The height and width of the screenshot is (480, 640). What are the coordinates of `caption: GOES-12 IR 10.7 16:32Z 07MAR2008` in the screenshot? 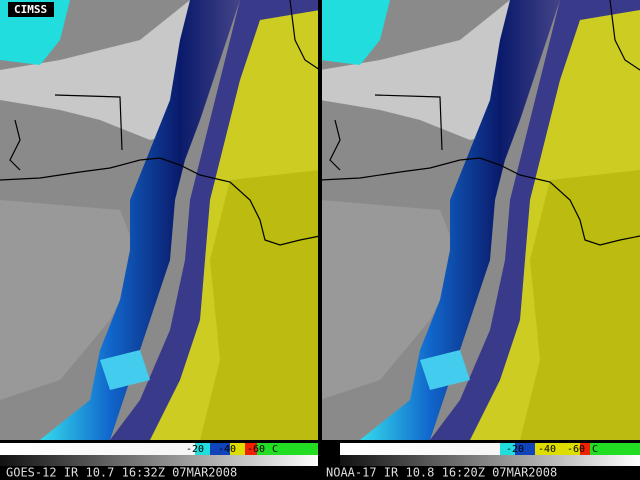 It's located at (121, 473).